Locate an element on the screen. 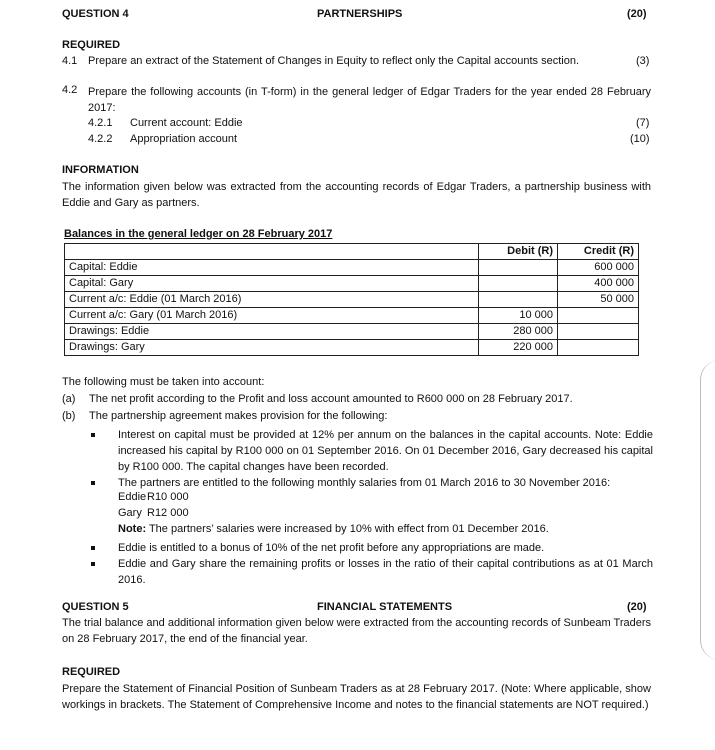  salary-amount: R10 000 is located at coordinates (168, 497).